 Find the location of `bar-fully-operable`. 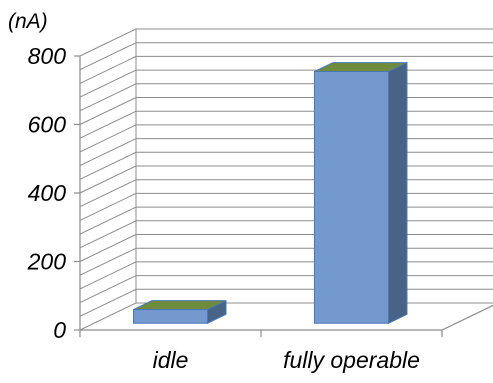

bar-fully-operable is located at coordinates (361, 193).